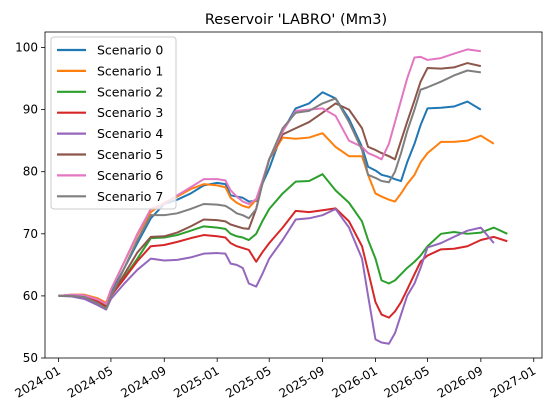 The height and width of the screenshot is (419, 552). I want to click on x-tick-label-1: 2024-05, so click(90, 381).